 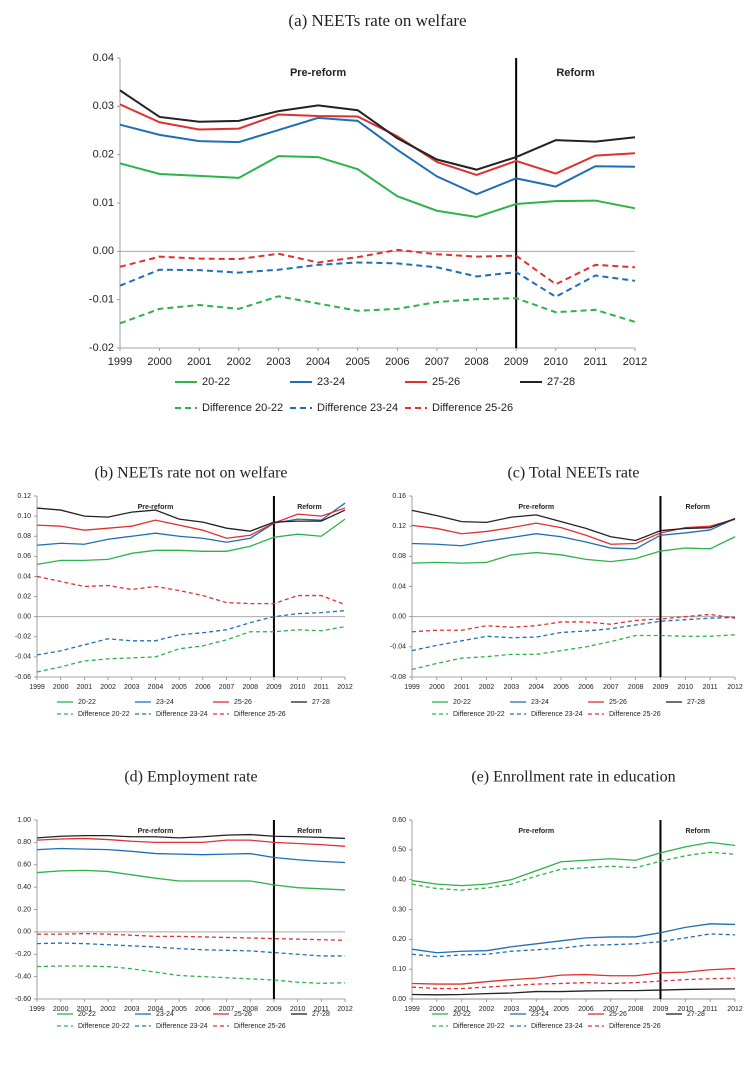 What do you see at coordinates (573, 473) in the screenshot?
I see `chart-title: (c) Total NEETs rate` at bounding box center [573, 473].